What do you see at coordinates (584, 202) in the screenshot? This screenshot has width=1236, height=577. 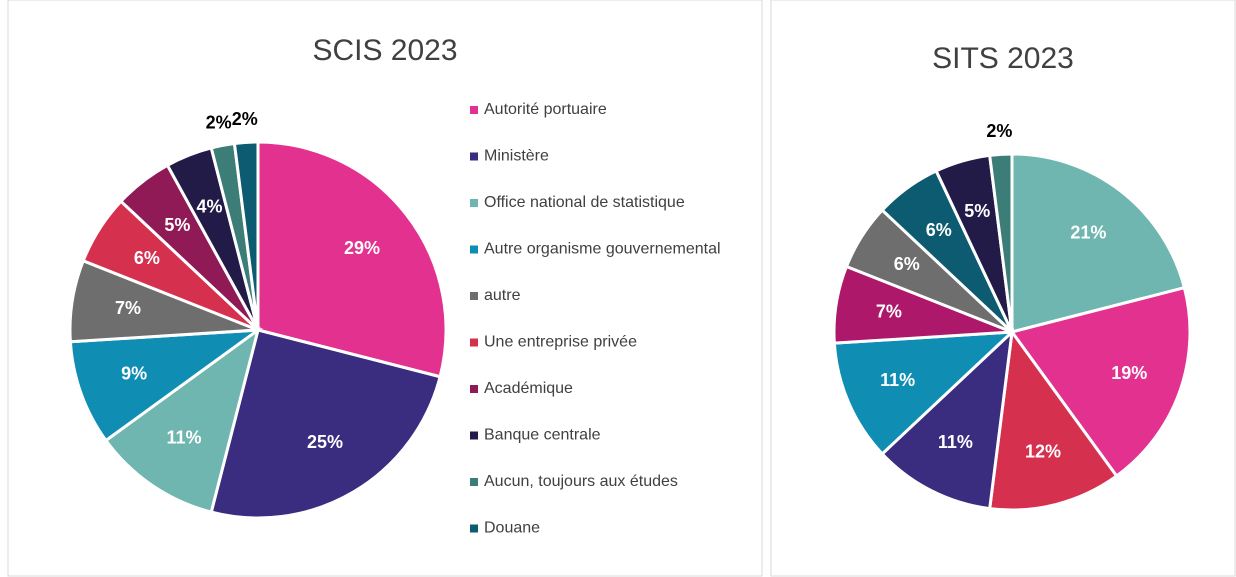 I see `legend-label: Office national de statistique` at bounding box center [584, 202].